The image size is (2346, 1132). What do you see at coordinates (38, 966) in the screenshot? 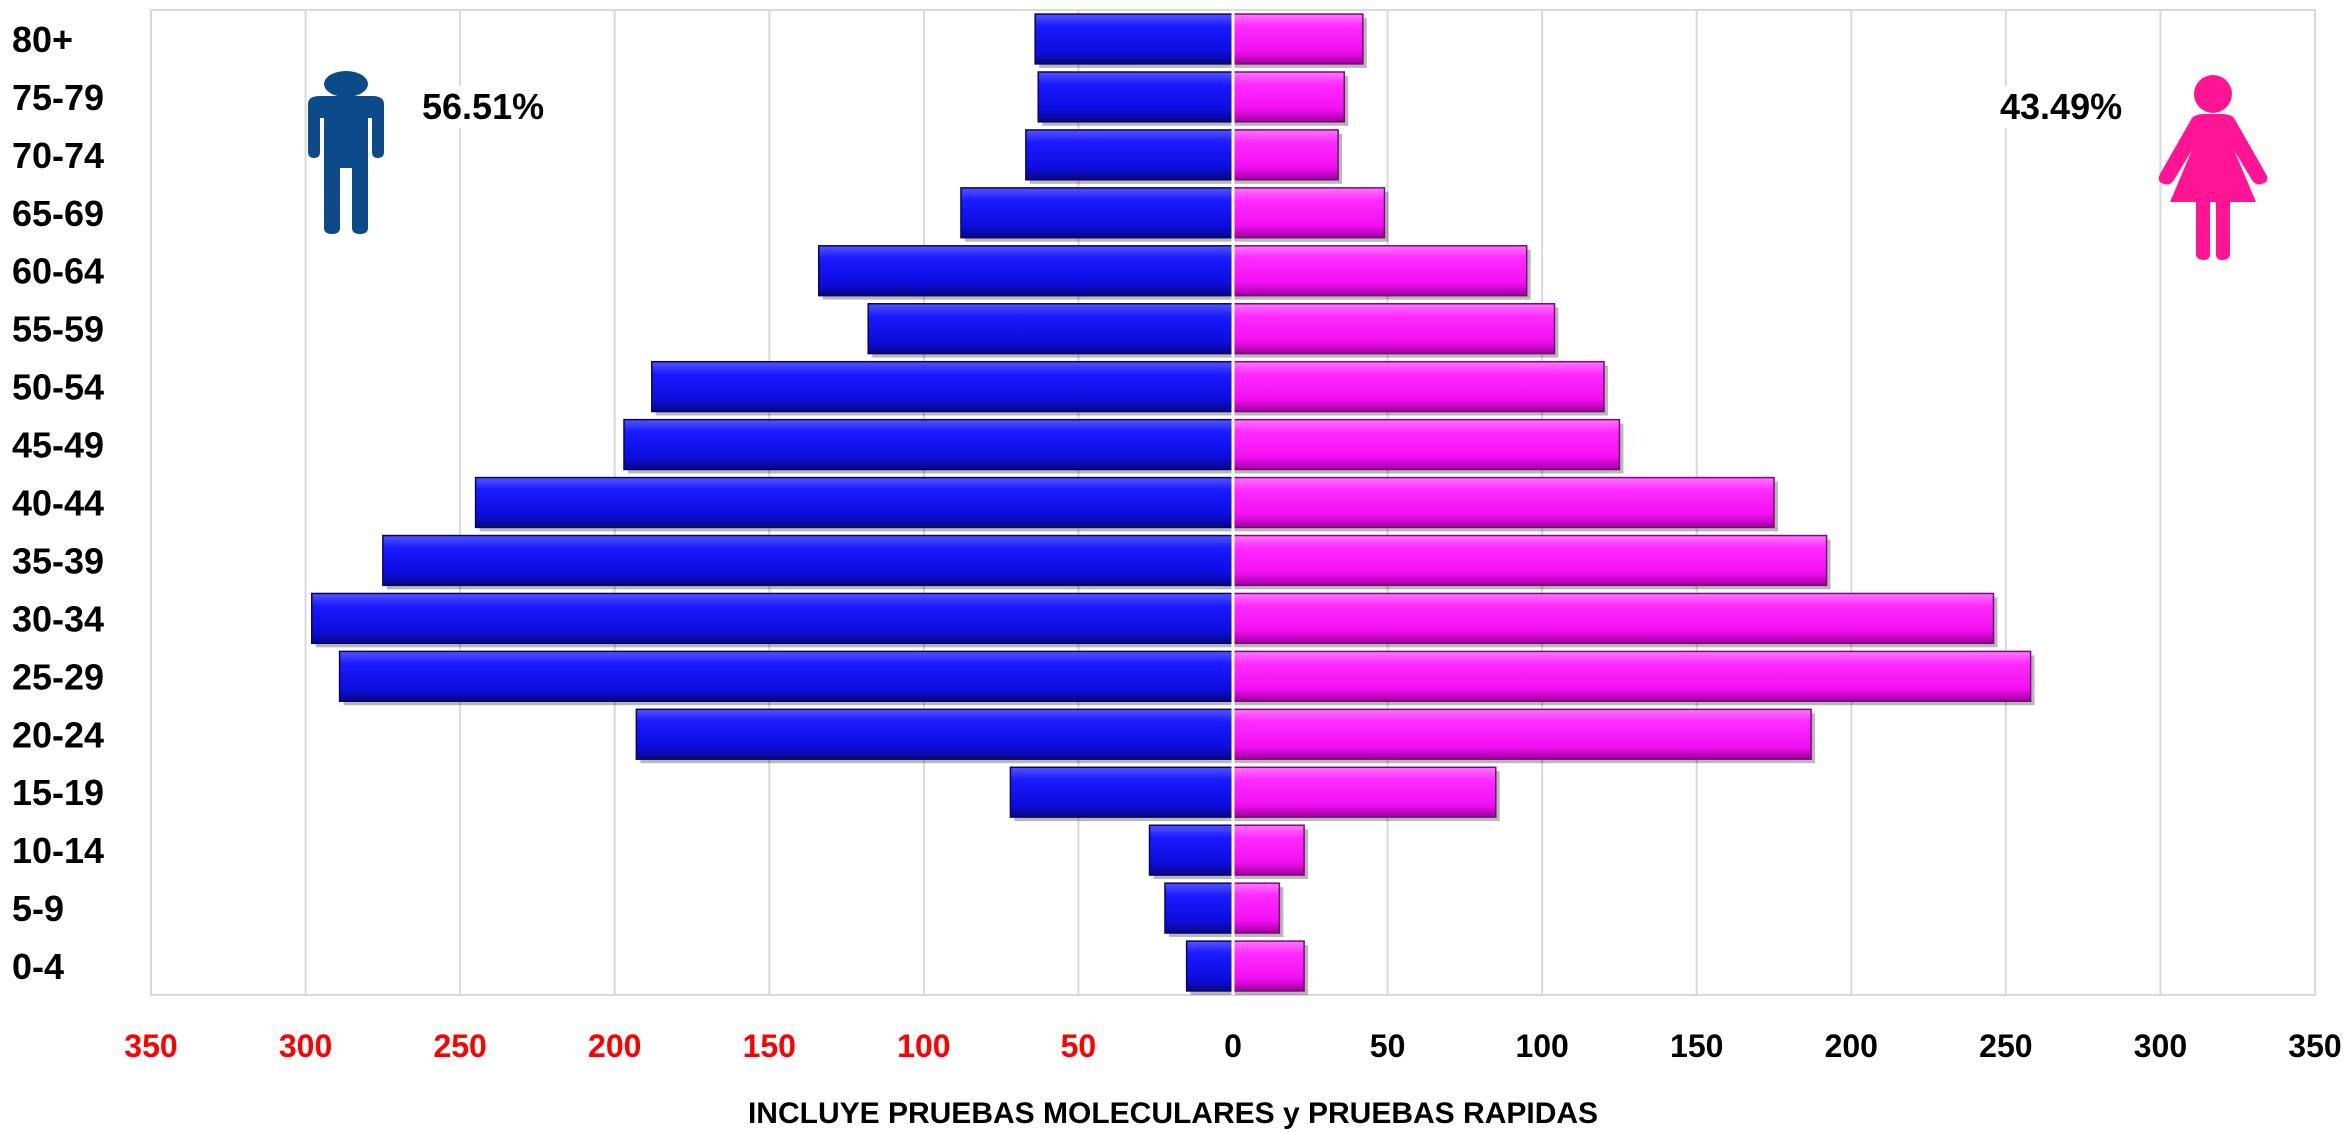
I see `y-tick-label: 0-4` at bounding box center [38, 966].